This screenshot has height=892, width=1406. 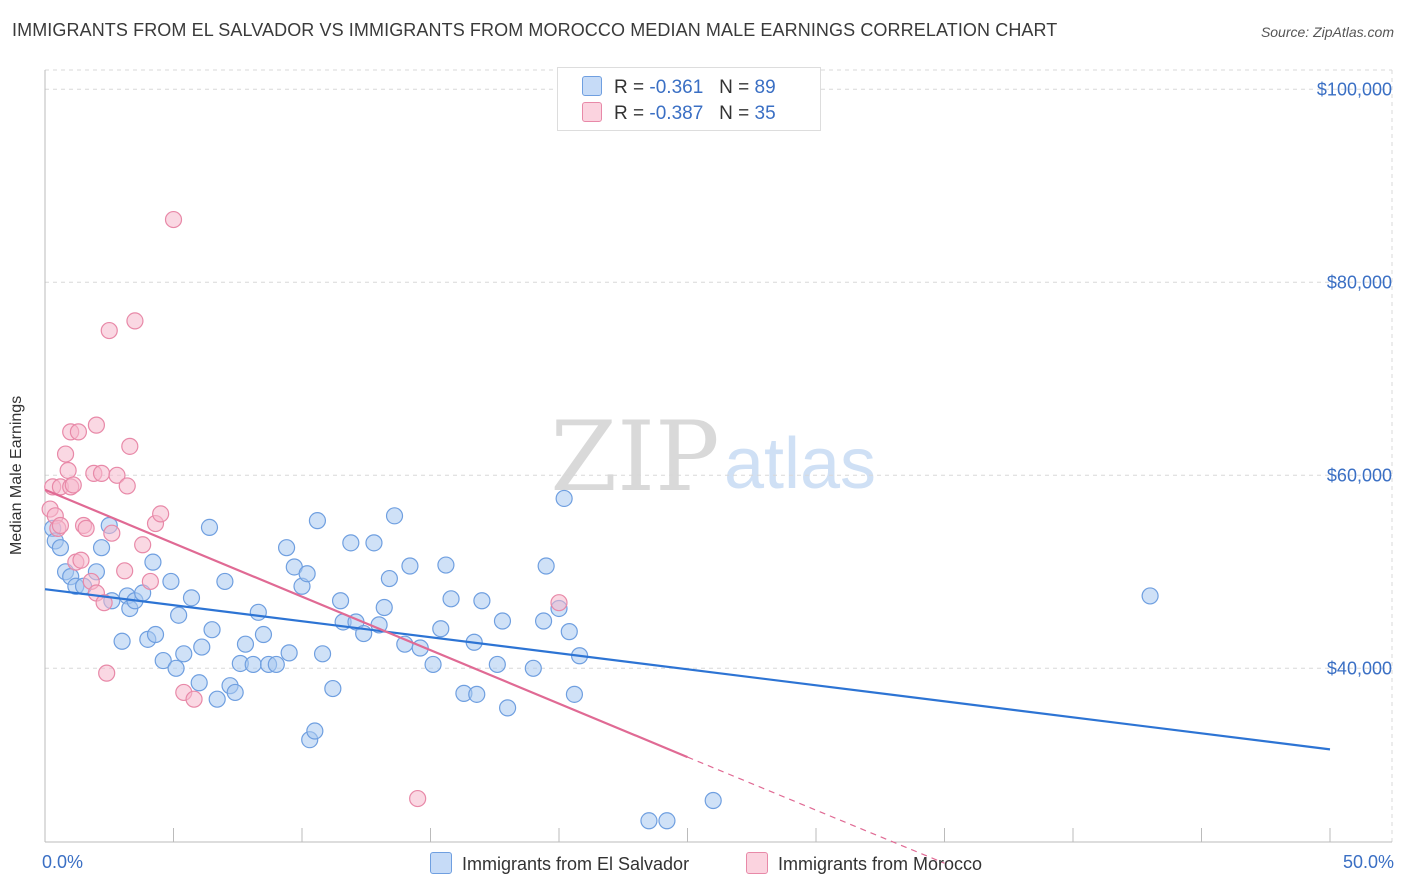 What do you see at coordinates (592, 112) in the screenshot?
I see `legend-swatch-morocco` at bounding box center [592, 112].